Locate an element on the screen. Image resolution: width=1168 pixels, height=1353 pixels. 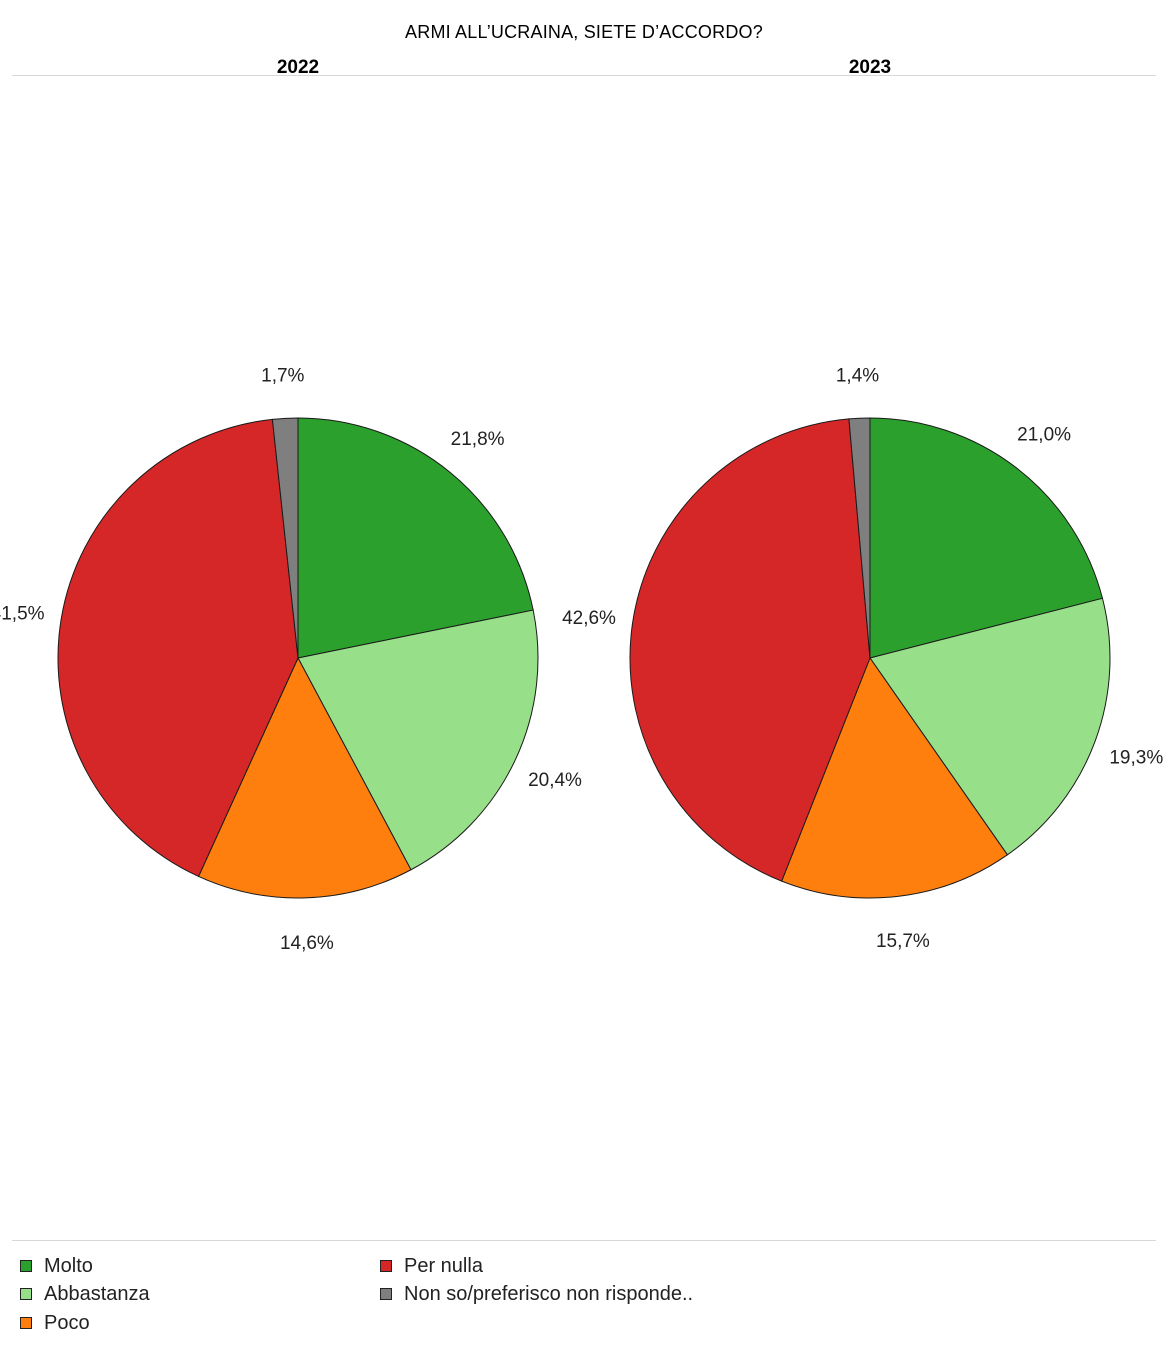
legend-label-abbastanza: Abbastanza is located at coordinates (97, 1293).